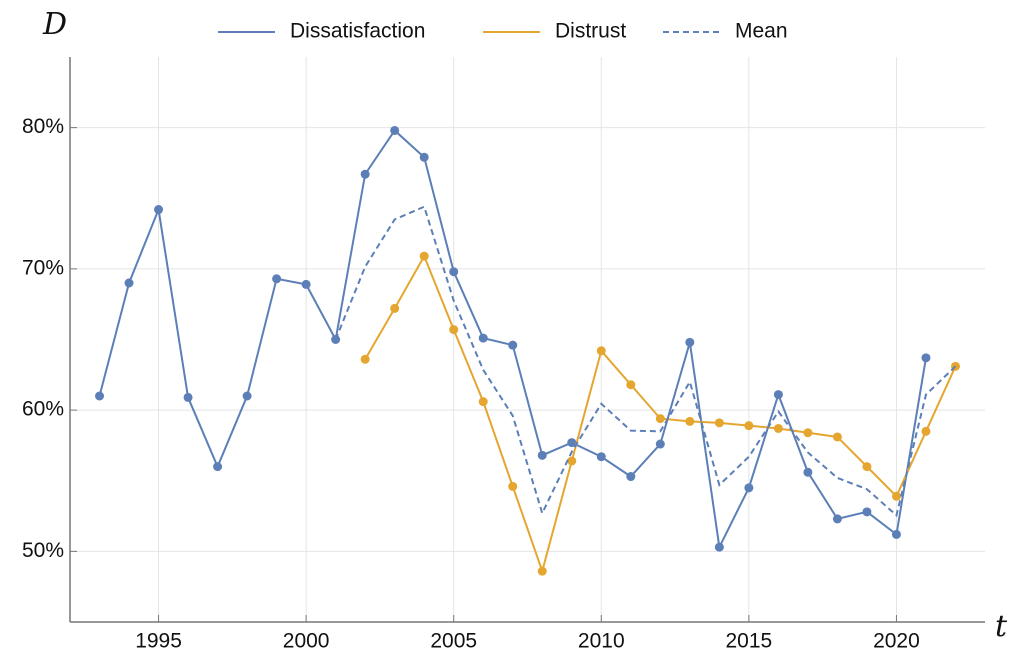  I want to click on legend-label: Dissatisfaction, so click(357, 31).